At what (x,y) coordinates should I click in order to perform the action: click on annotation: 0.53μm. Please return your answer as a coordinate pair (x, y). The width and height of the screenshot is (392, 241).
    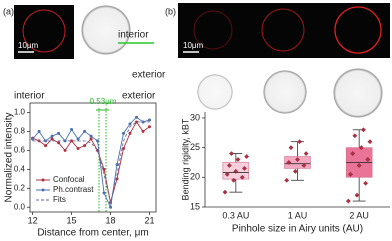
    Looking at the image, I should click on (103, 101).